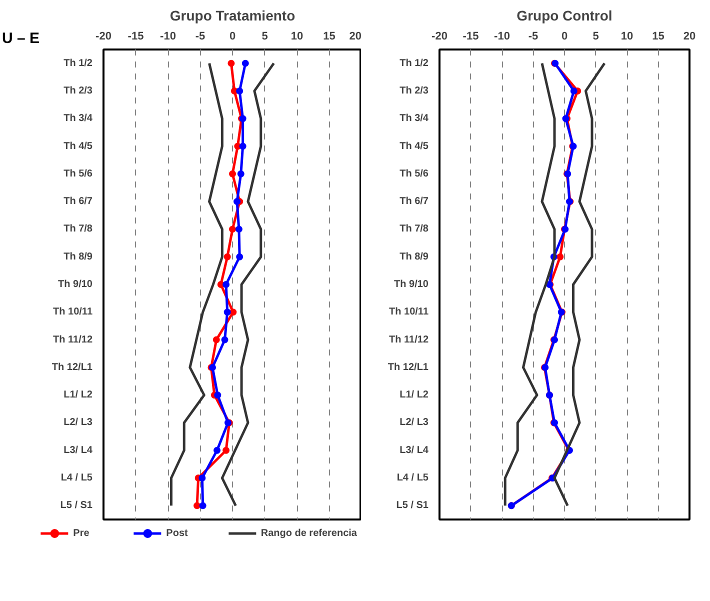  What do you see at coordinates (233, 16) in the screenshot?
I see `chart-title: Grupo Tratamiento` at bounding box center [233, 16].